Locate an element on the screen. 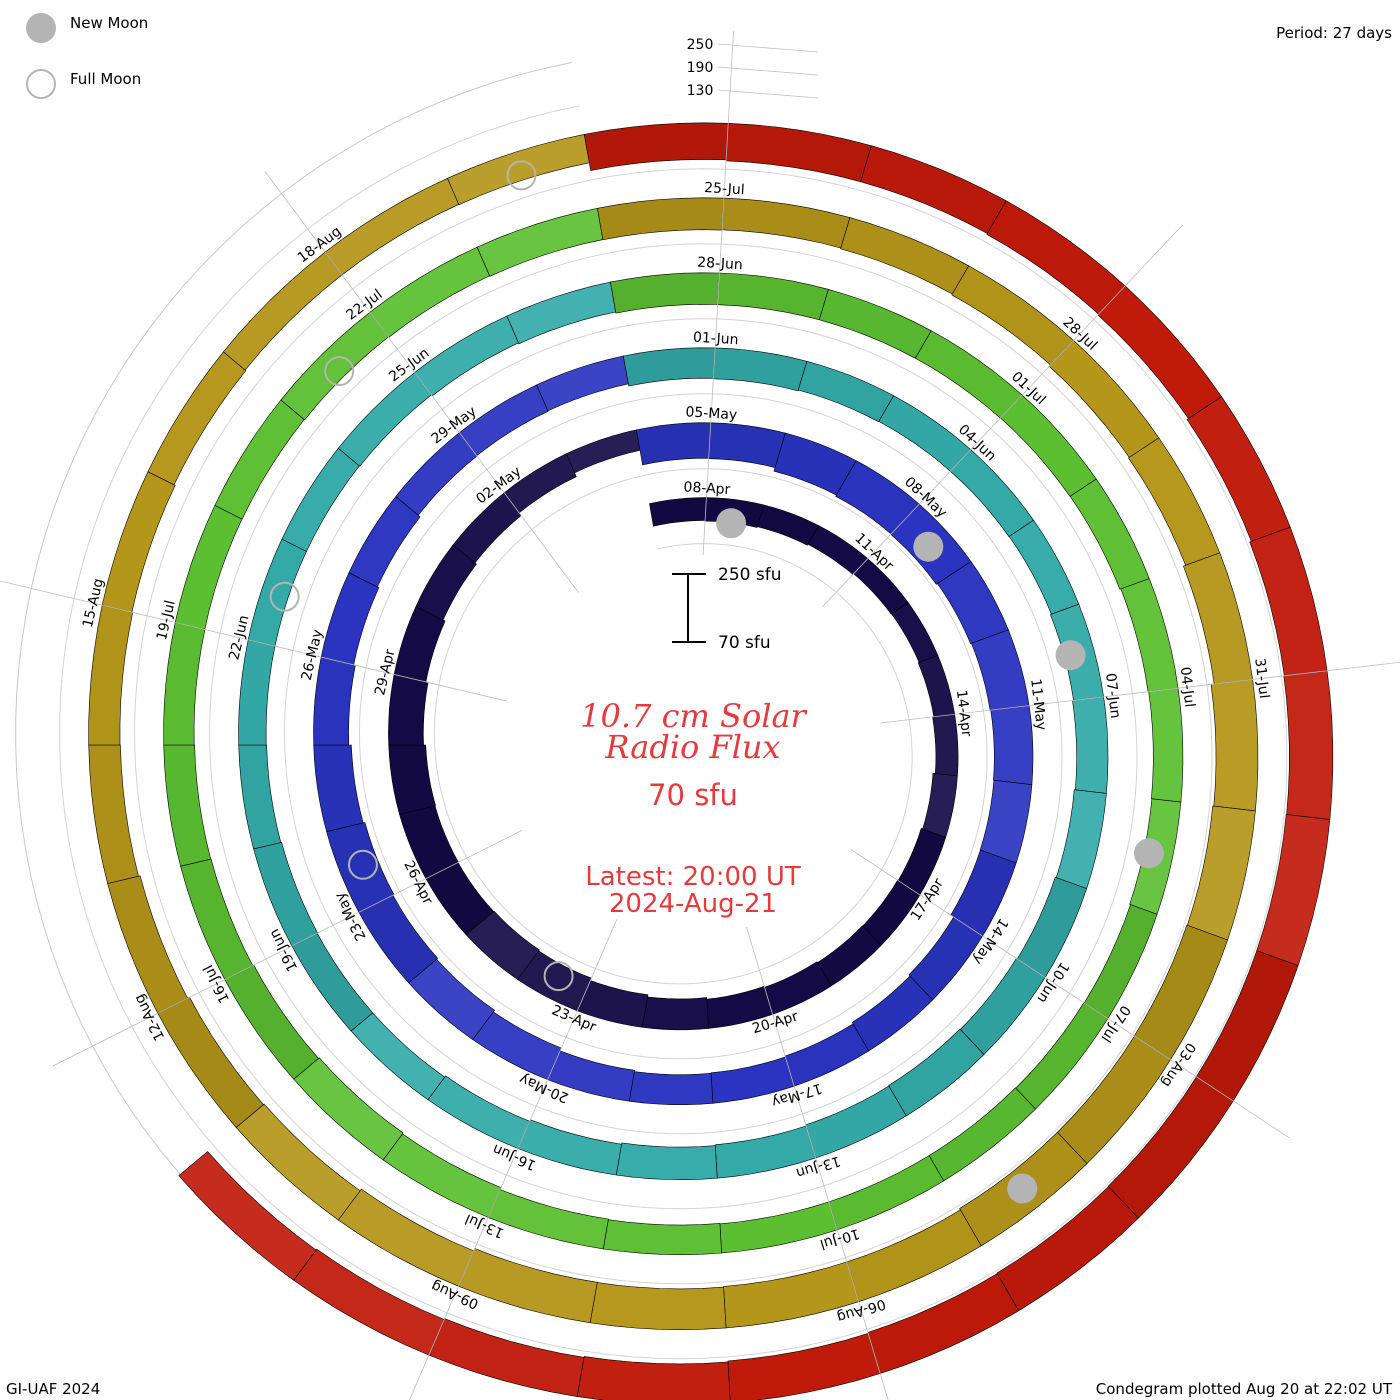 Image resolution: width=1400 pixels, height=1400 pixels. date-label: 31-Jul is located at coordinates (1261, 678).